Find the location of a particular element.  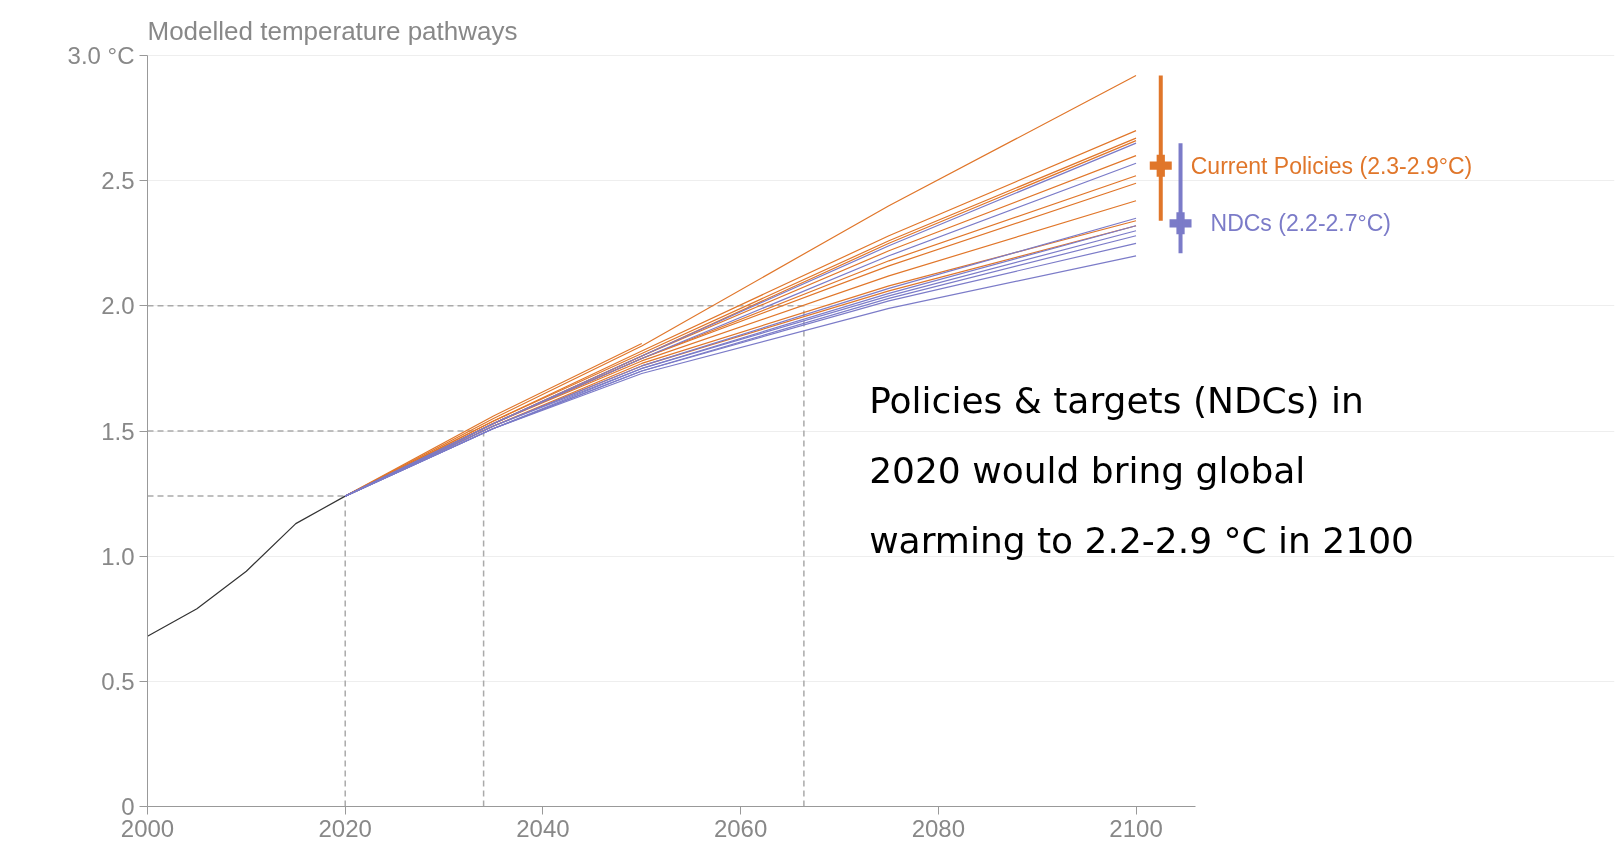

y-tick-label: 1.0 is located at coordinates (118, 556).